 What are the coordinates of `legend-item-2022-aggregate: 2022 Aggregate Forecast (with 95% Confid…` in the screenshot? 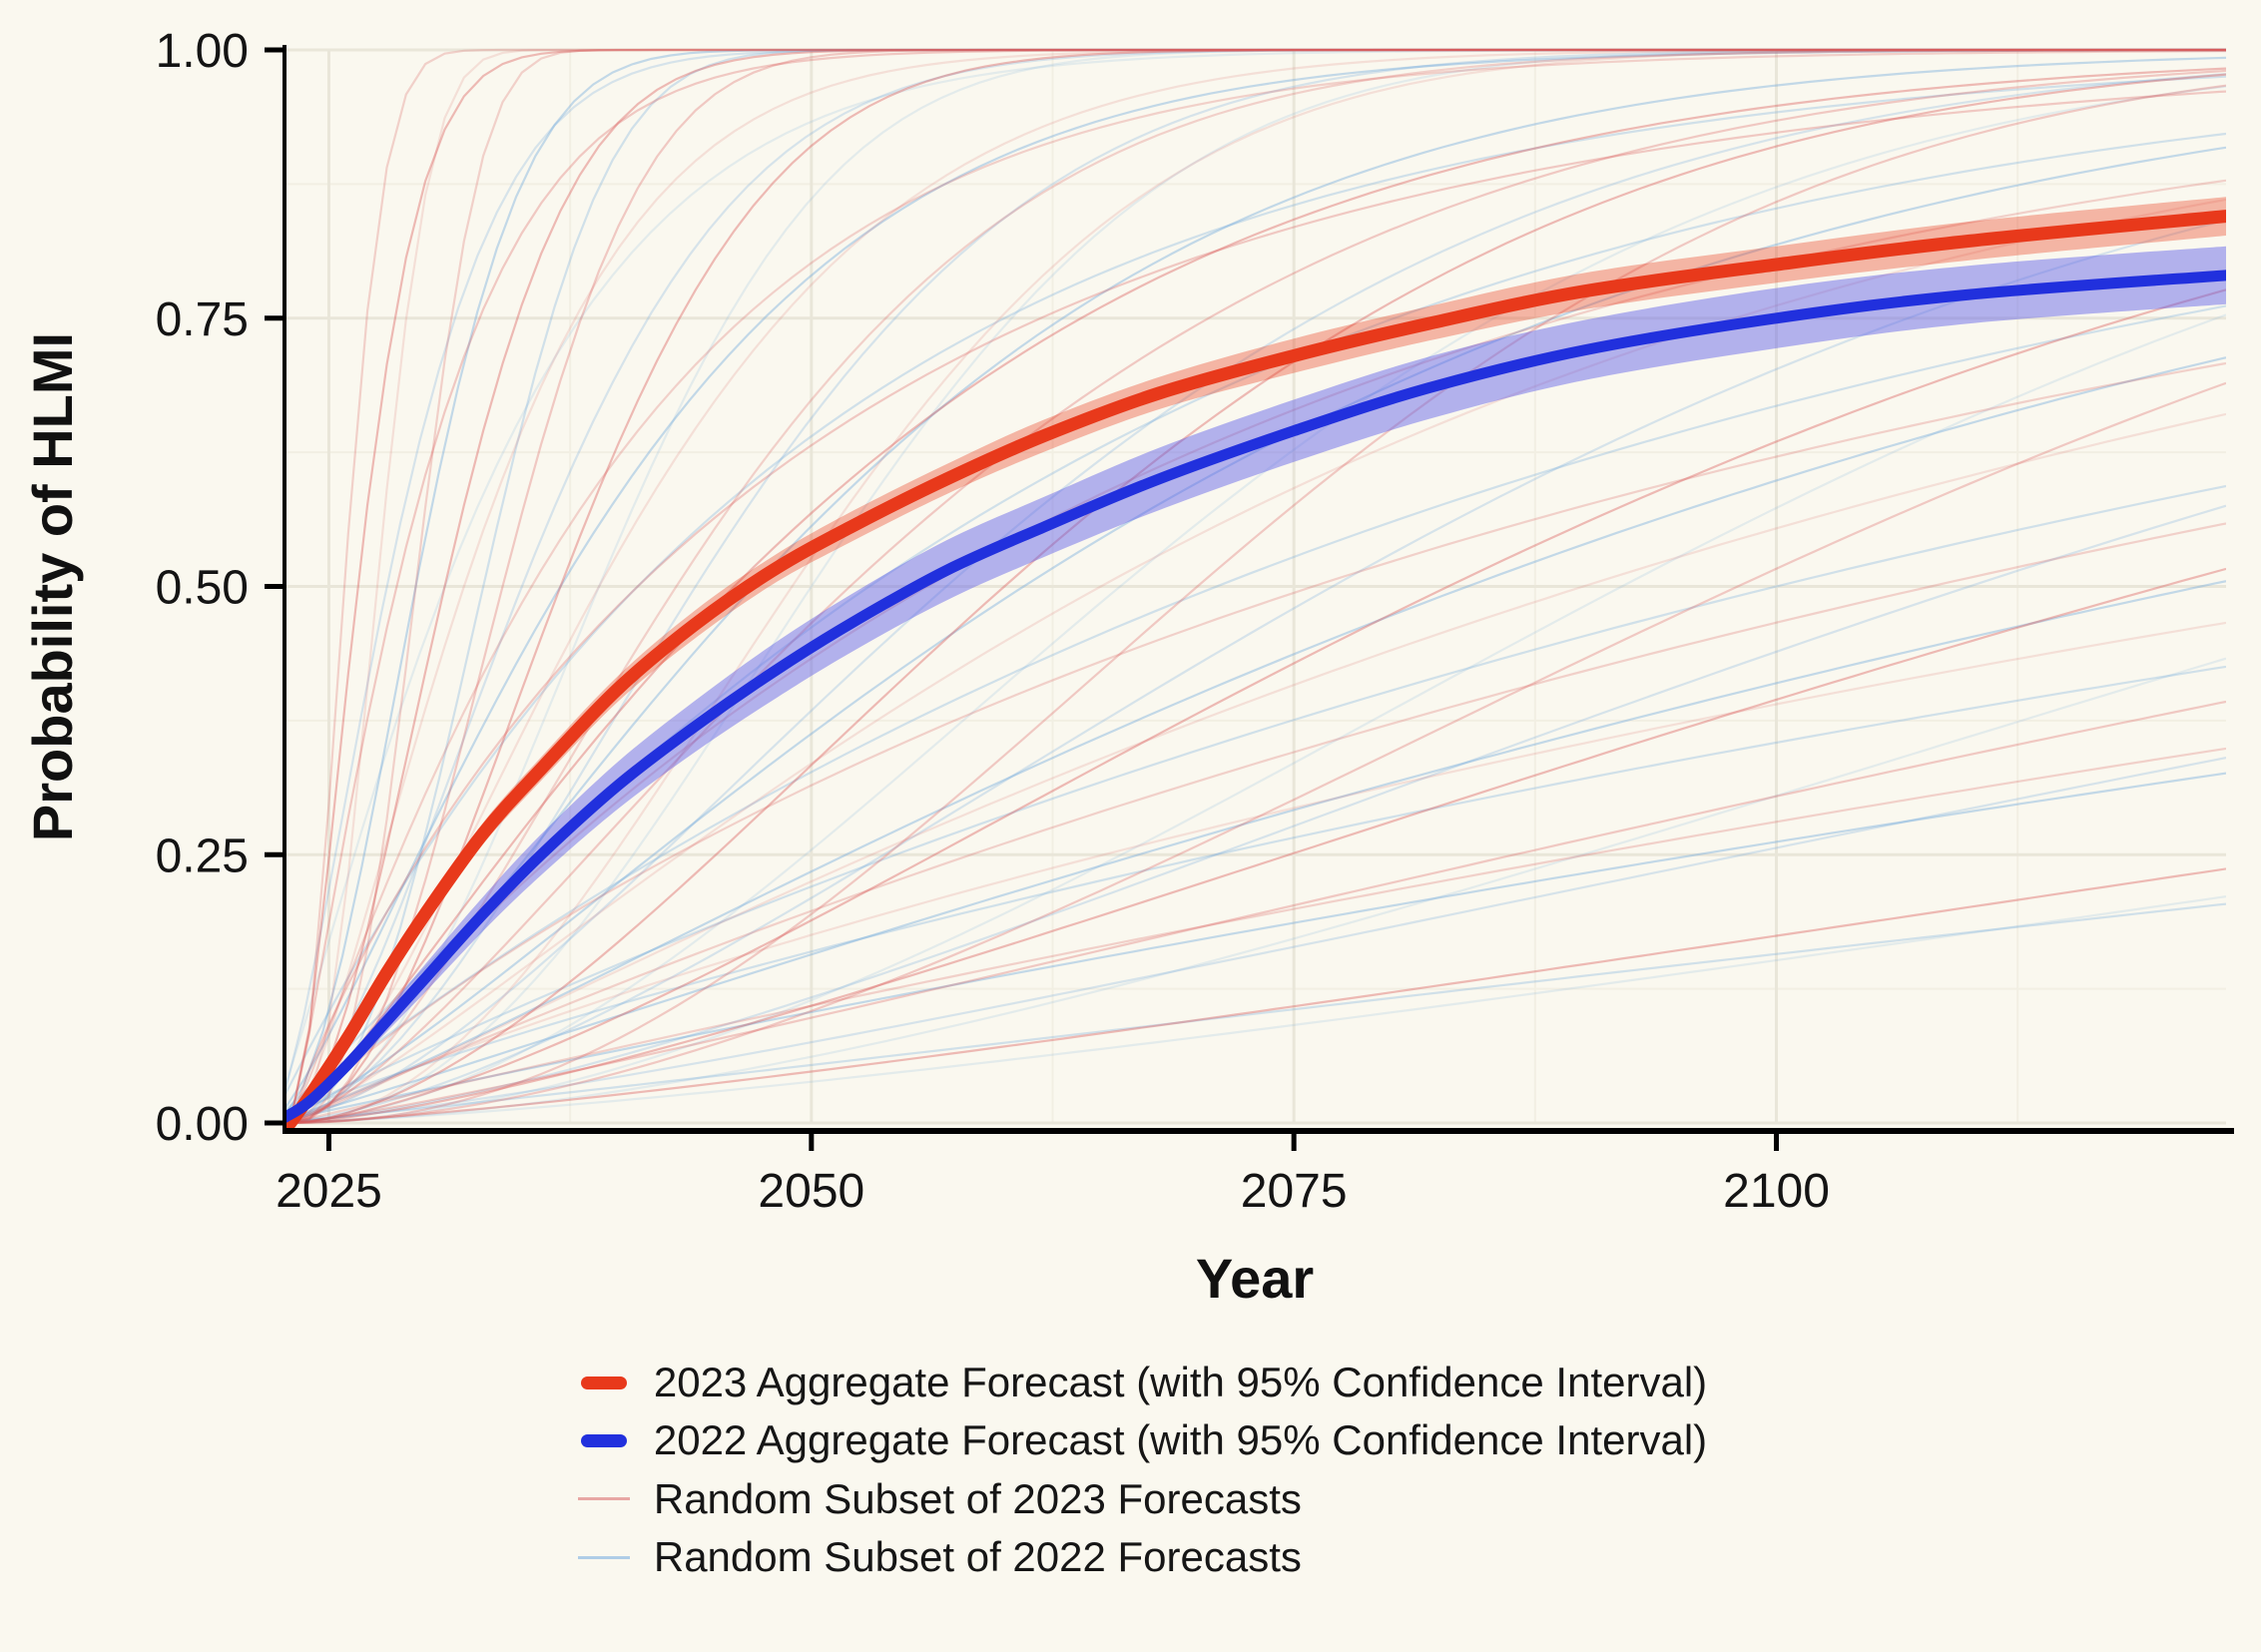 It's located at (1130, 1440).